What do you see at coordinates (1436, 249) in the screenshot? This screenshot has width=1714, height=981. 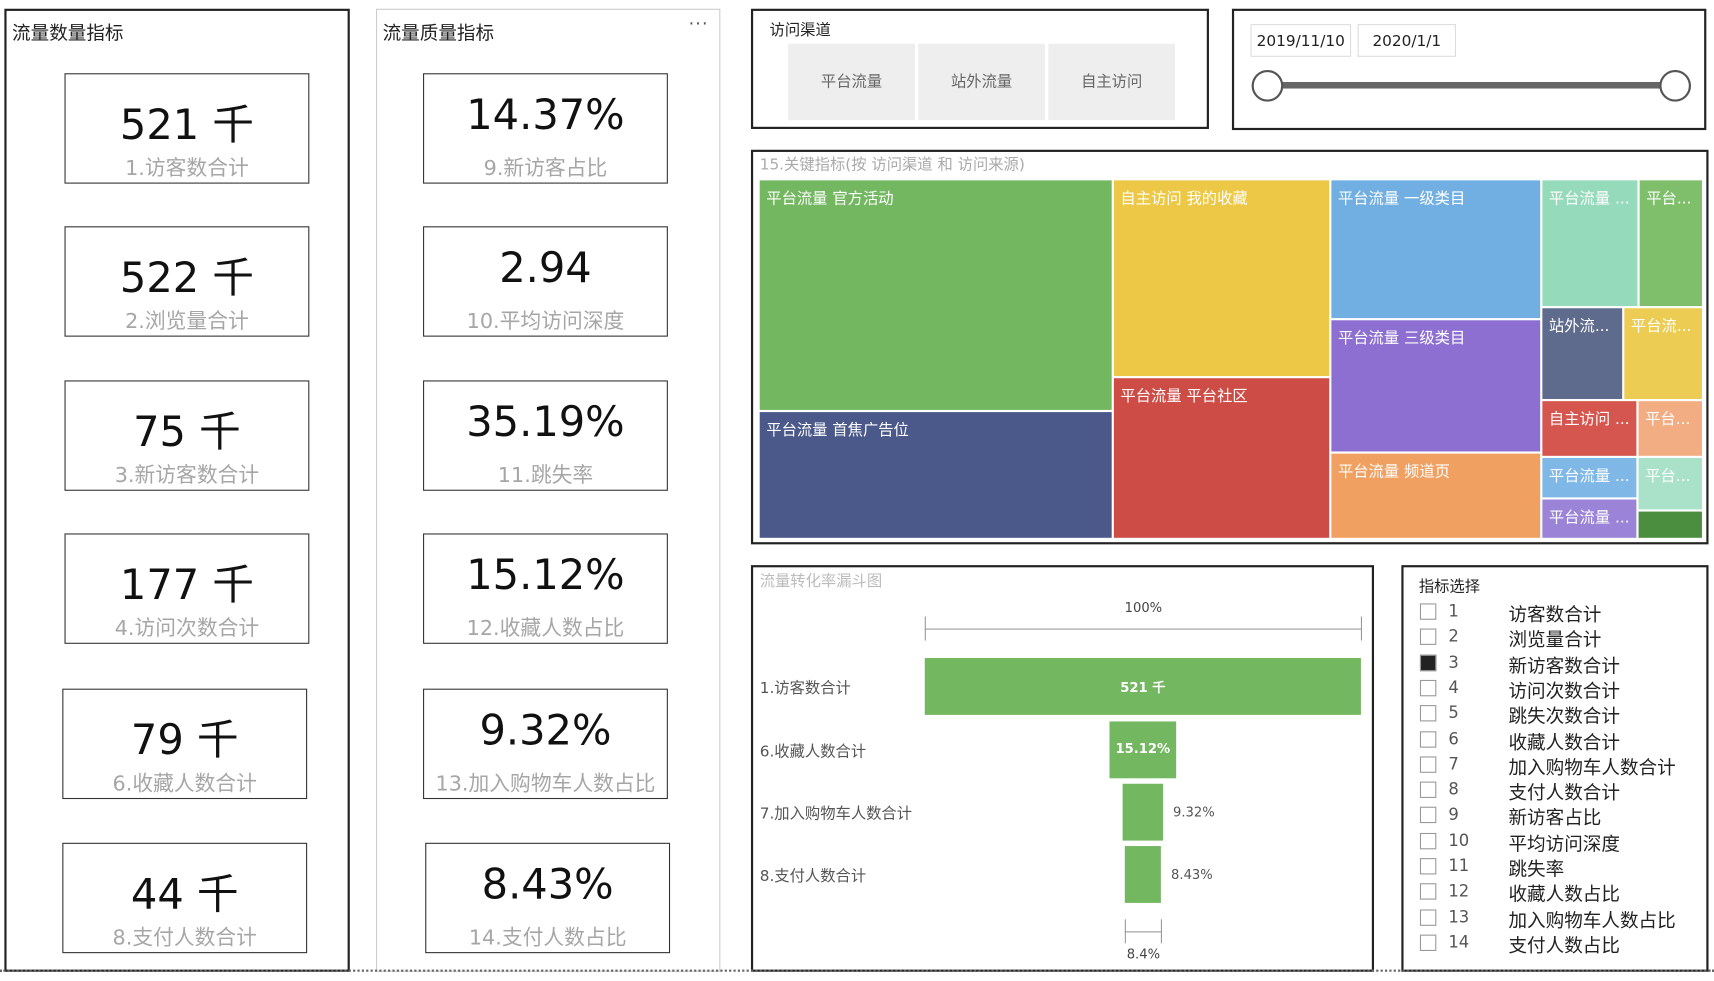 I see `treemap-tile: 平台流量 一级类目` at bounding box center [1436, 249].